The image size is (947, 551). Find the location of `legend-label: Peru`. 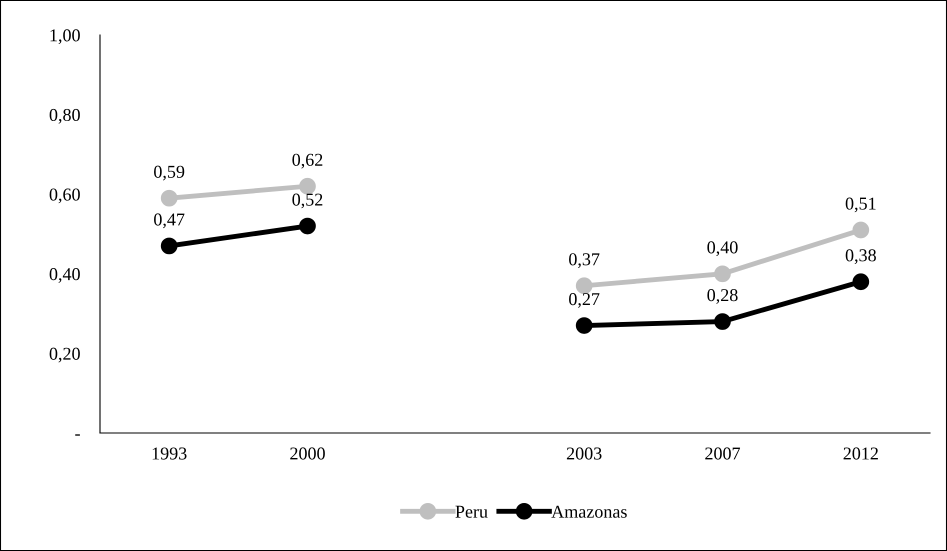

legend-label: Peru is located at coordinates (471, 512).